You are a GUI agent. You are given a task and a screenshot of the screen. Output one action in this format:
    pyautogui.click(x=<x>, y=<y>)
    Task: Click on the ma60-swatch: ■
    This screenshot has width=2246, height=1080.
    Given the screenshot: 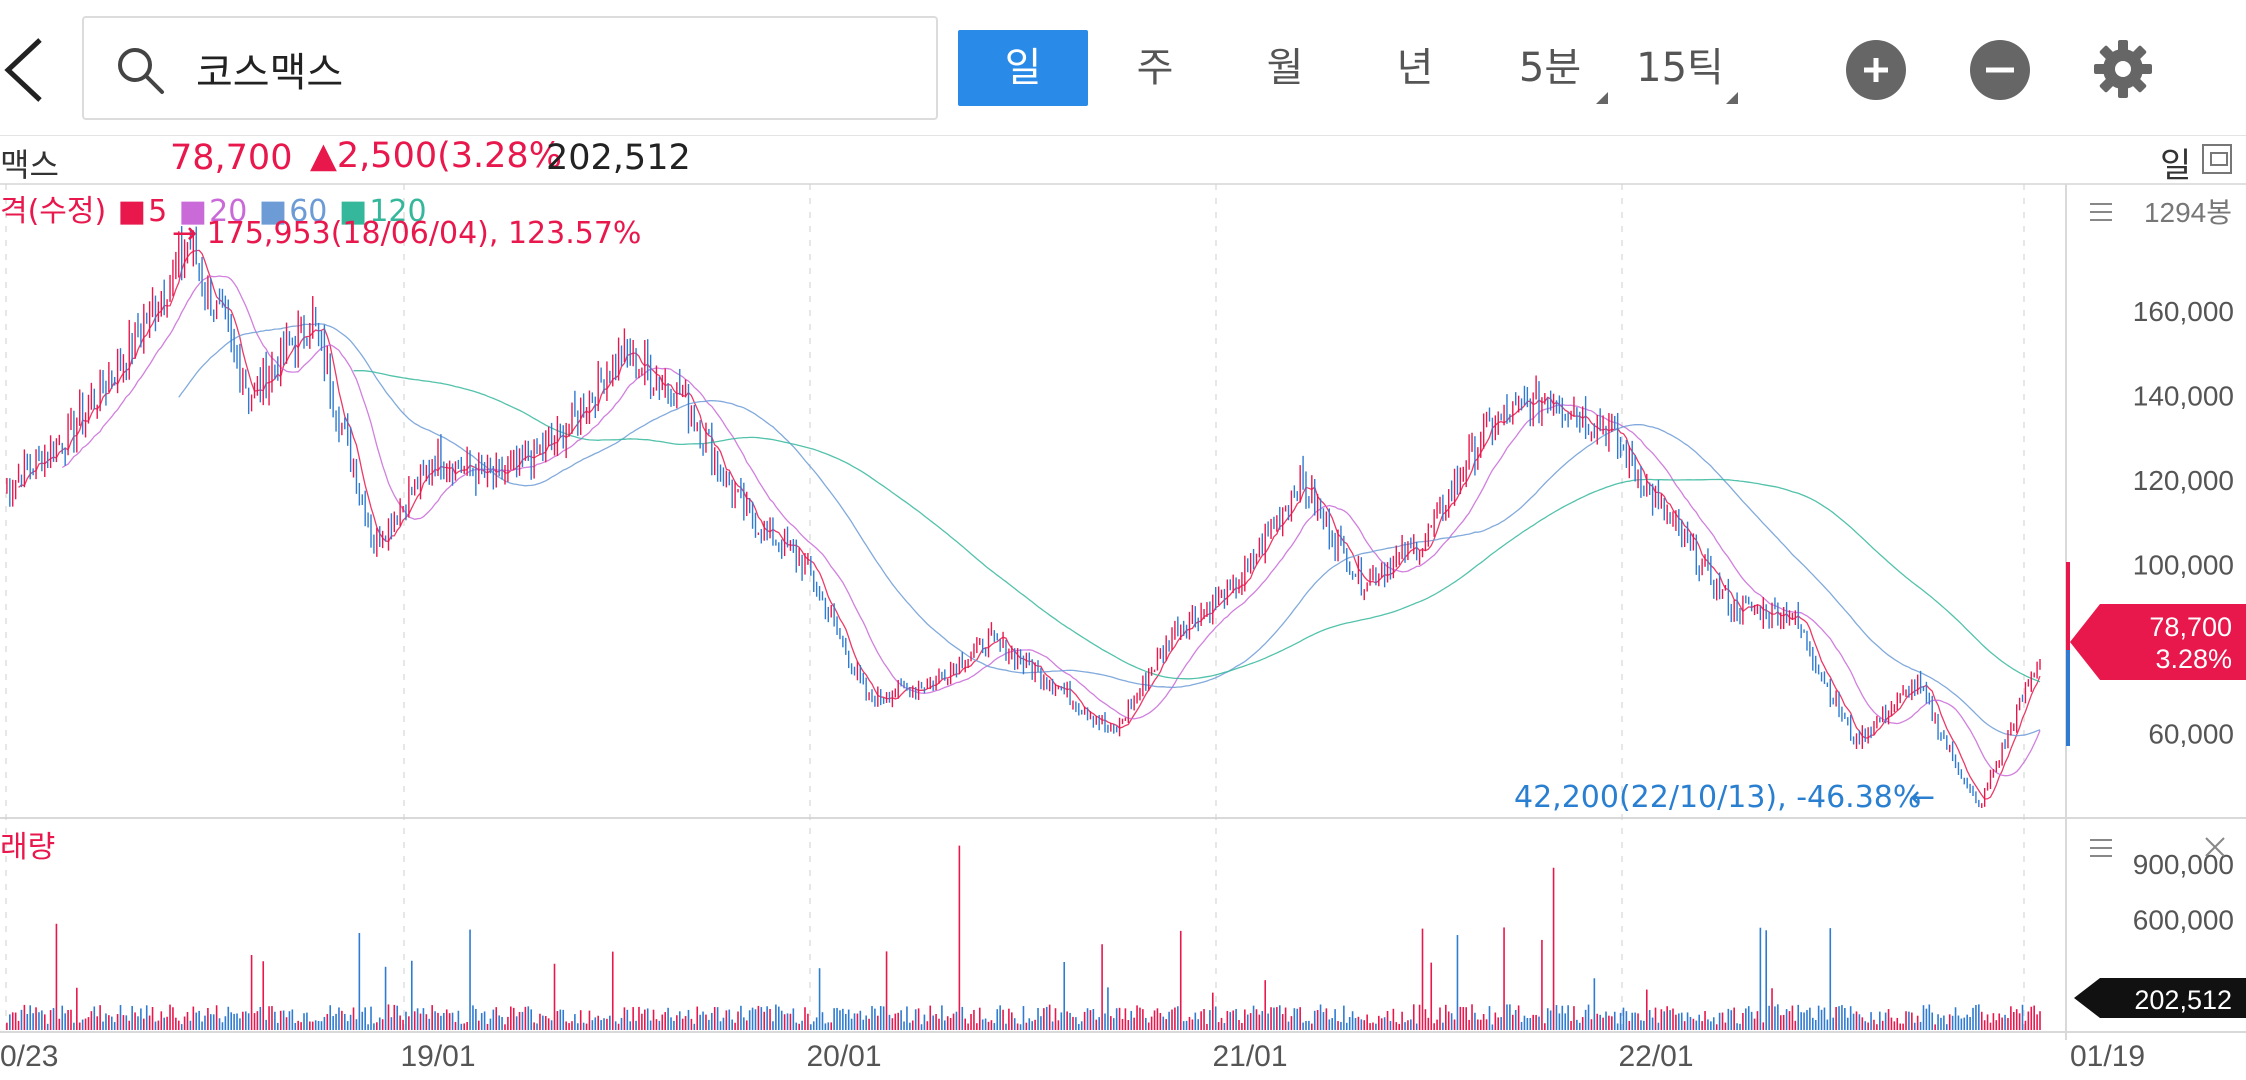 What is the action you would take?
    pyautogui.click(x=273, y=211)
    